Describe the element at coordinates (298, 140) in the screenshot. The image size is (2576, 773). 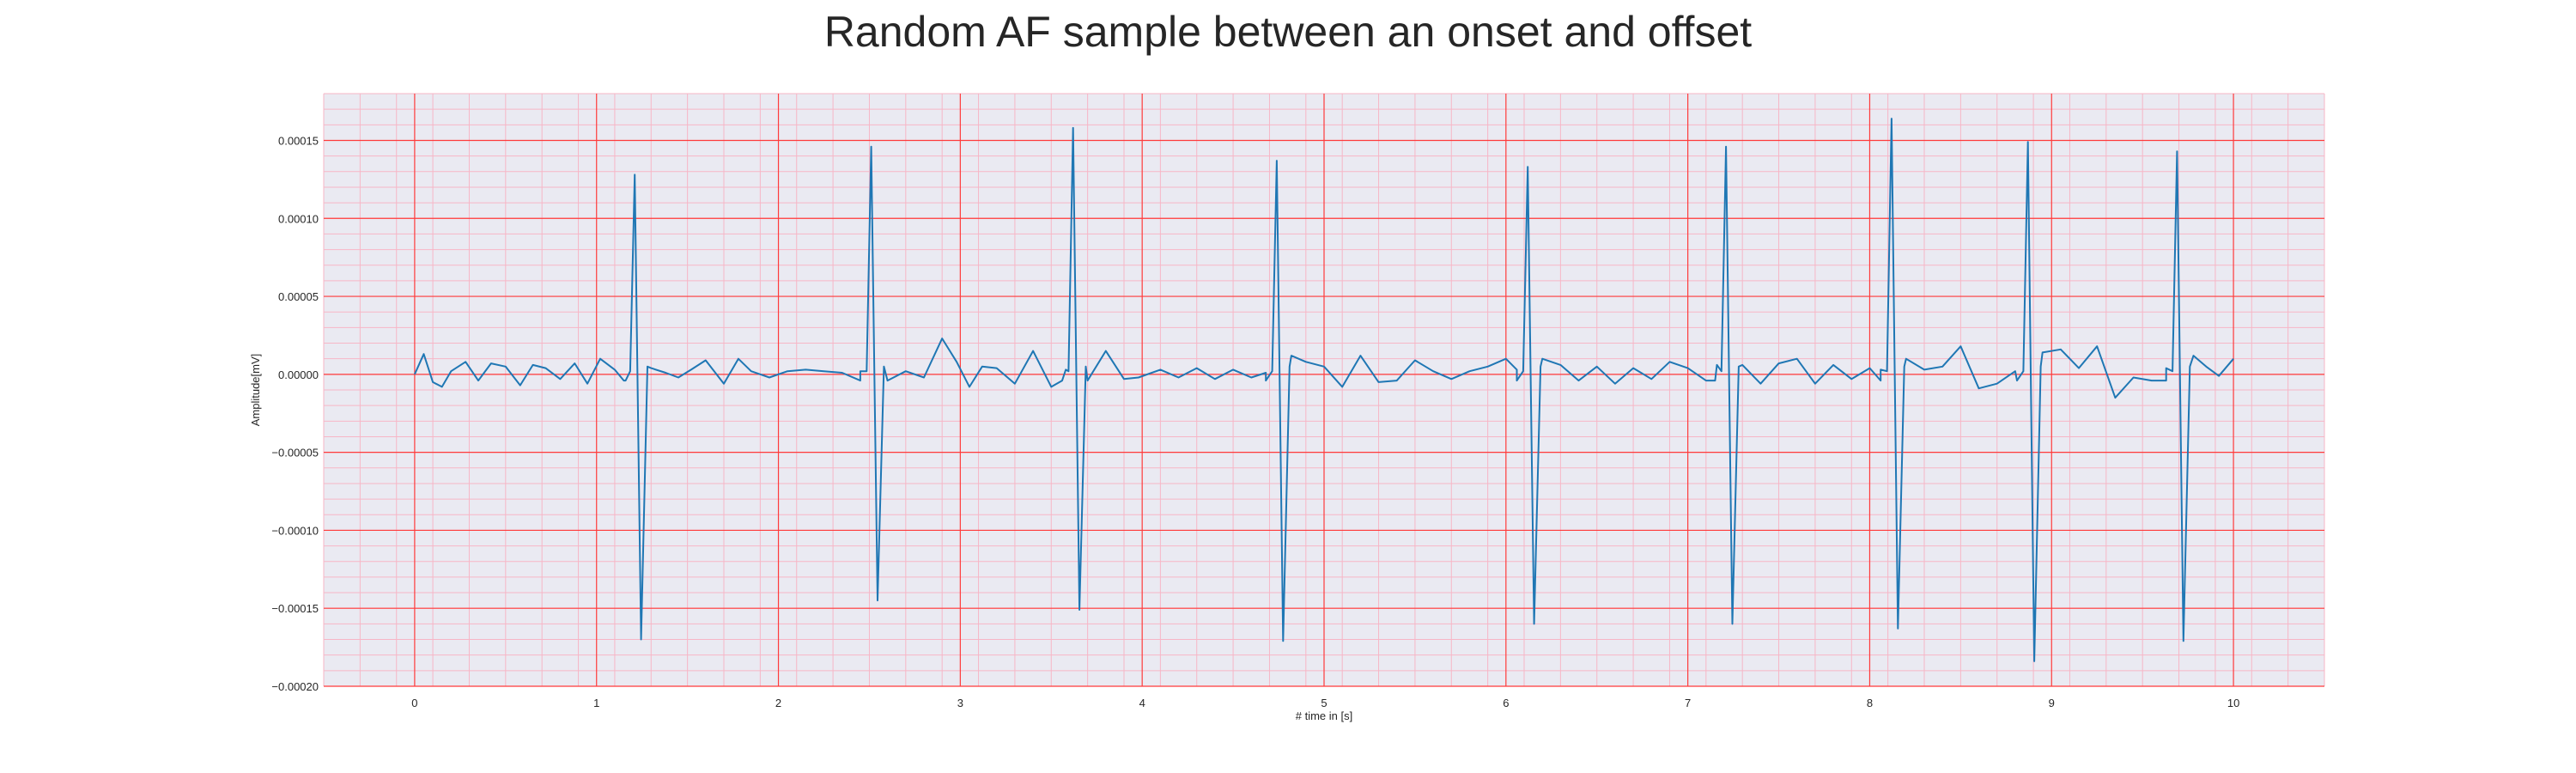
I see `y-tick-label: 0.00015` at that location.